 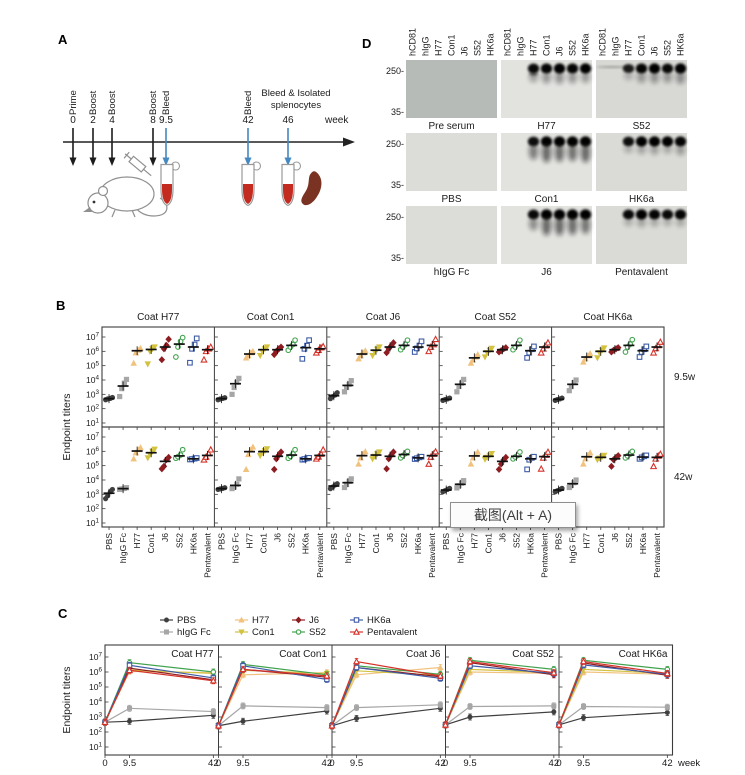 I want to click on blot-label: PBS, so click(x=451, y=199).